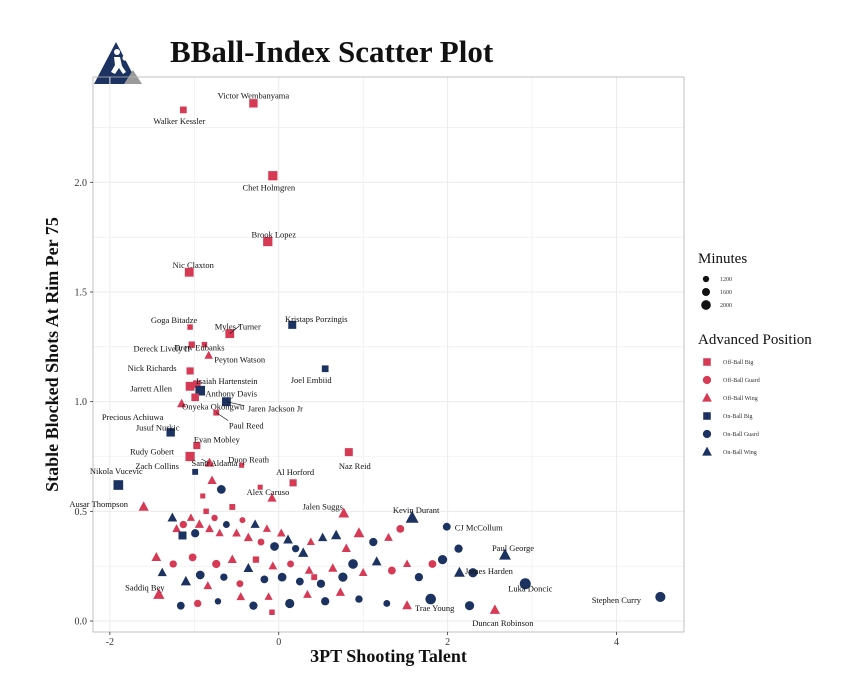  Describe the element at coordinates (246, 426) in the screenshot. I see `point-label: Paul Reed` at that location.